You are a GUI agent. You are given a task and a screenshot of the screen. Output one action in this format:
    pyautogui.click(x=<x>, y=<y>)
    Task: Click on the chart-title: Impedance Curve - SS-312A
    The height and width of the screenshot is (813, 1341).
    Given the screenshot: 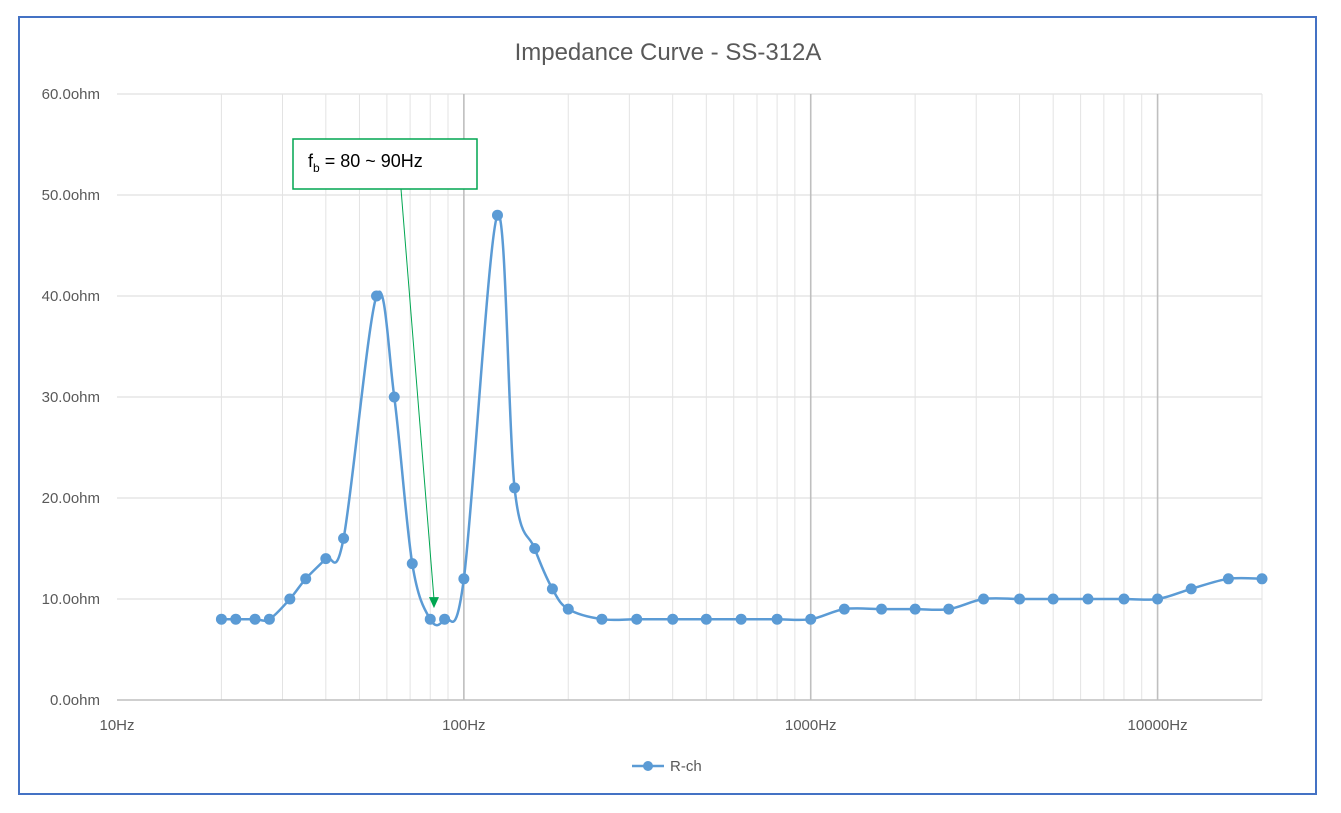 What is the action you would take?
    pyautogui.click(x=668, y=52)
    